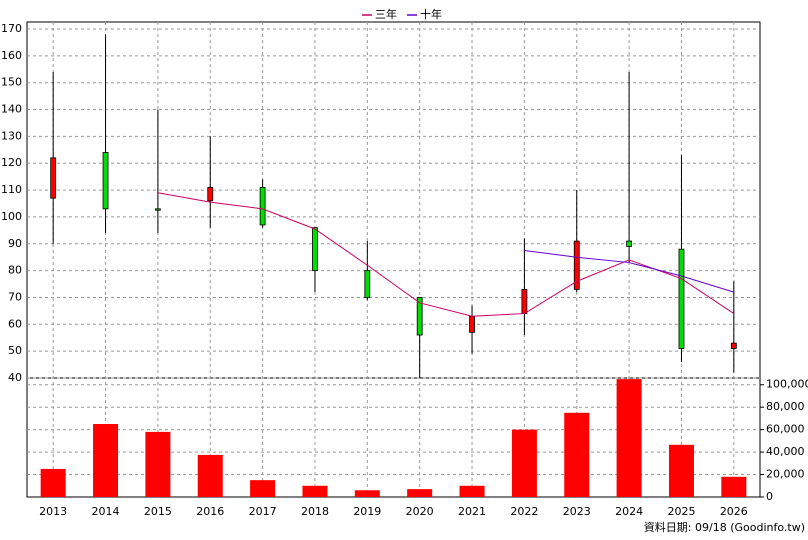 This screenshot has width=808, height=540. Describe the element at coordinates (785, 451) in the screenshot. I see `volume-tick-label: 40,000` at that location.